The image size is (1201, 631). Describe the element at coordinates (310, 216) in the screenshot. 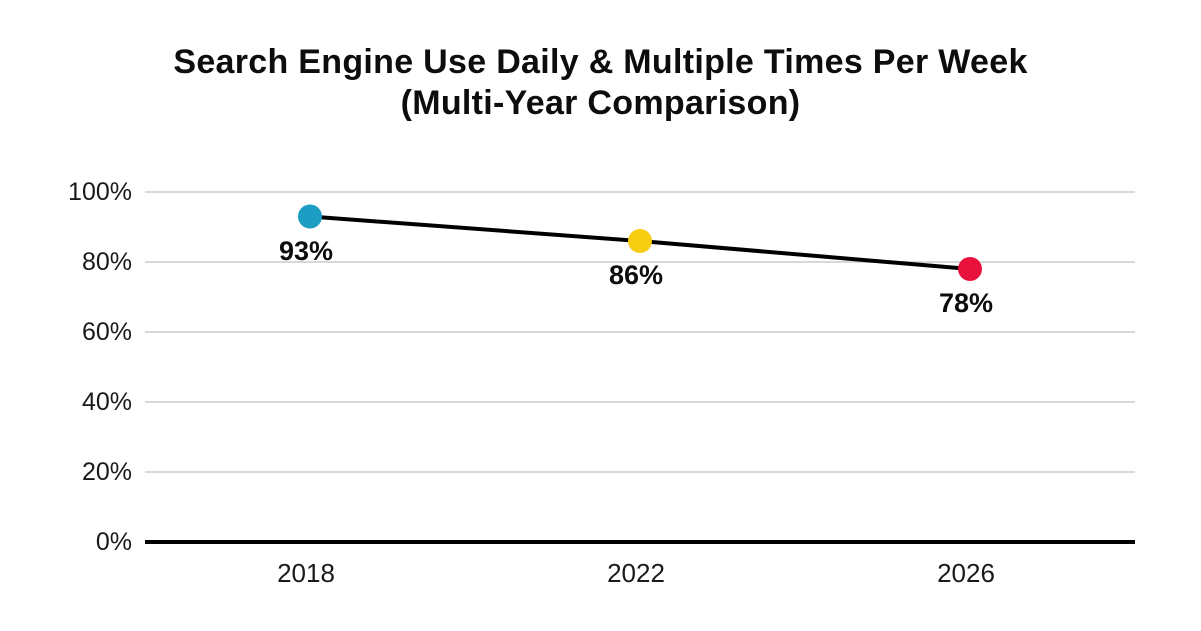

I see `data-point-2018` at that location.